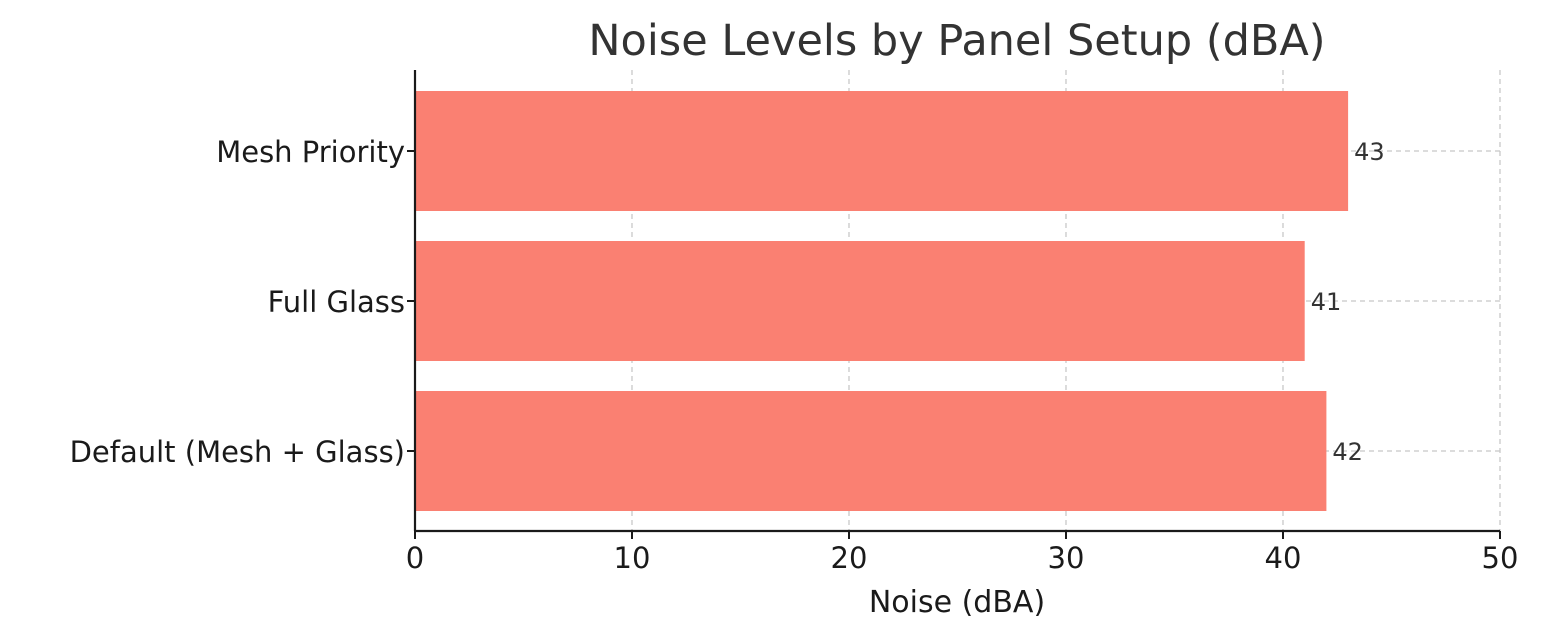 The width and height of the screenshot is (1541, 643). Describe the element at coordinates (849, 558) in the screenshot. I see `x-tick-label: 20` at that location.